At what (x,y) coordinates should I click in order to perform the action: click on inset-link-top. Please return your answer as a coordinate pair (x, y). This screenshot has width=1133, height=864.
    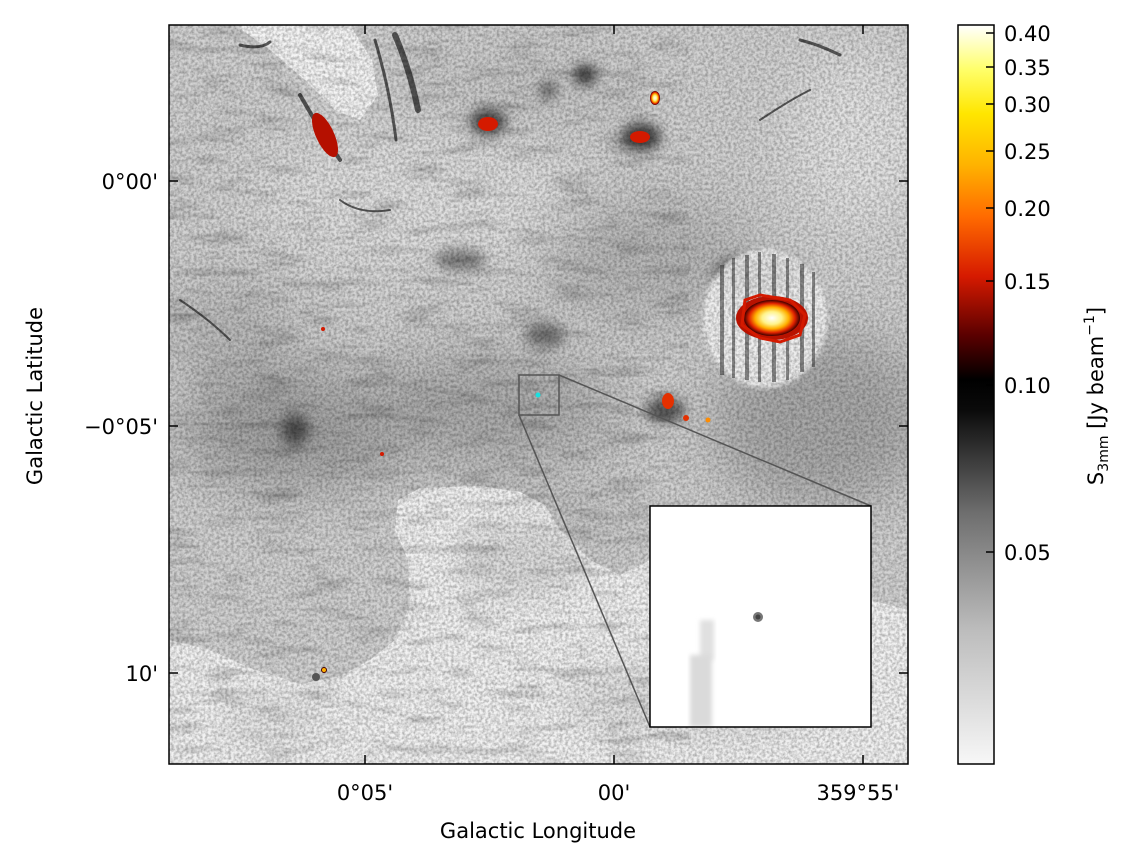
    Looking at the image, I should click on (715, 440).